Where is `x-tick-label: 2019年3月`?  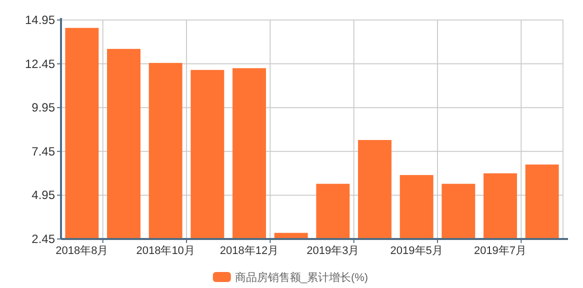 x-tick-label: 2019年3月 is located at coordinates (333, 251).